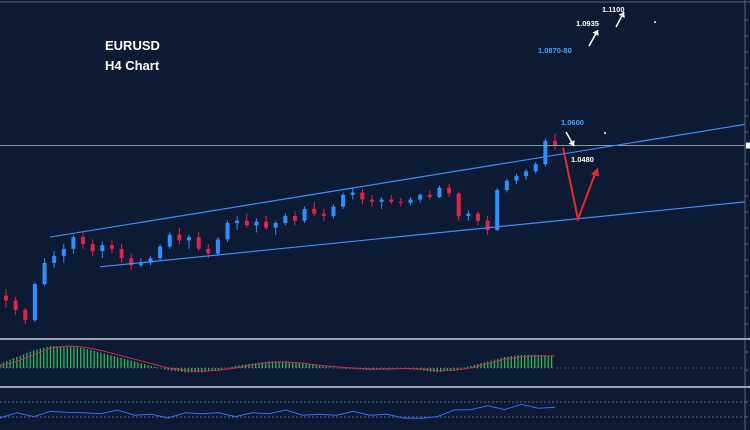 Image resolution: width=750 pixels, height=430 pixels. What do you see at coordinates (278, 411) in the screenshot?
I see `oscillator-line` at bounding box center [278, 411].